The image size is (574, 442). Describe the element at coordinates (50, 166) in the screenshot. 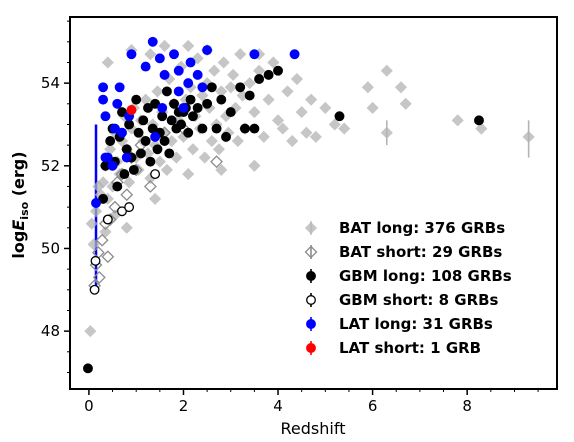

I see `y-tick-label-2: 52` at that location.